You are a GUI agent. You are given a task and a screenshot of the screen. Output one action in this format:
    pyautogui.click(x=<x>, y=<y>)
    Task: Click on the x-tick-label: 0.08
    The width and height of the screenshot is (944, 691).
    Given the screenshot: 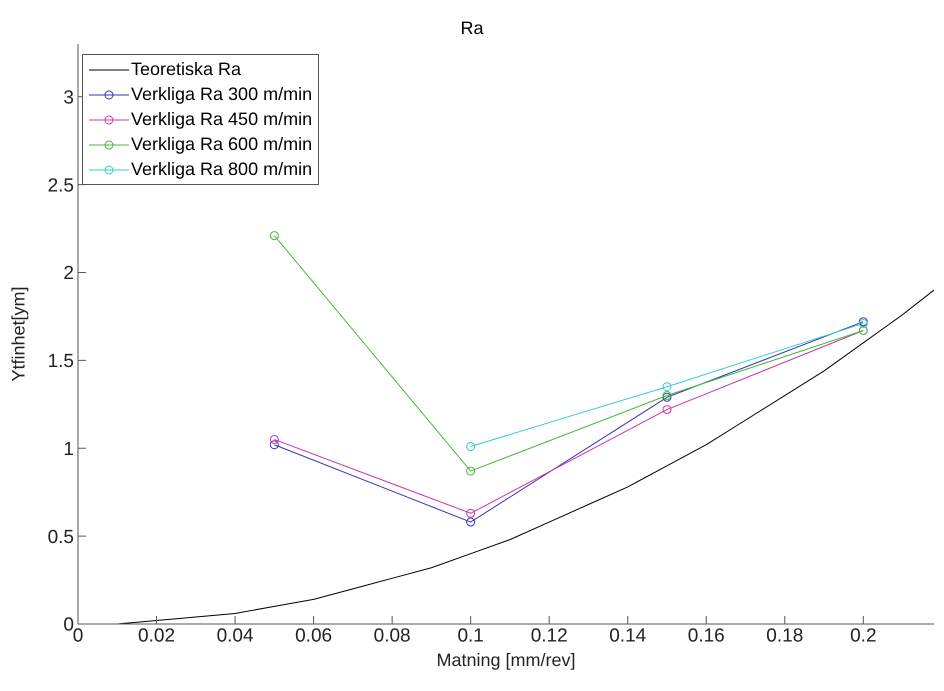 What is the action you would take?
    pyautogui.click(x=392, y=635)
    